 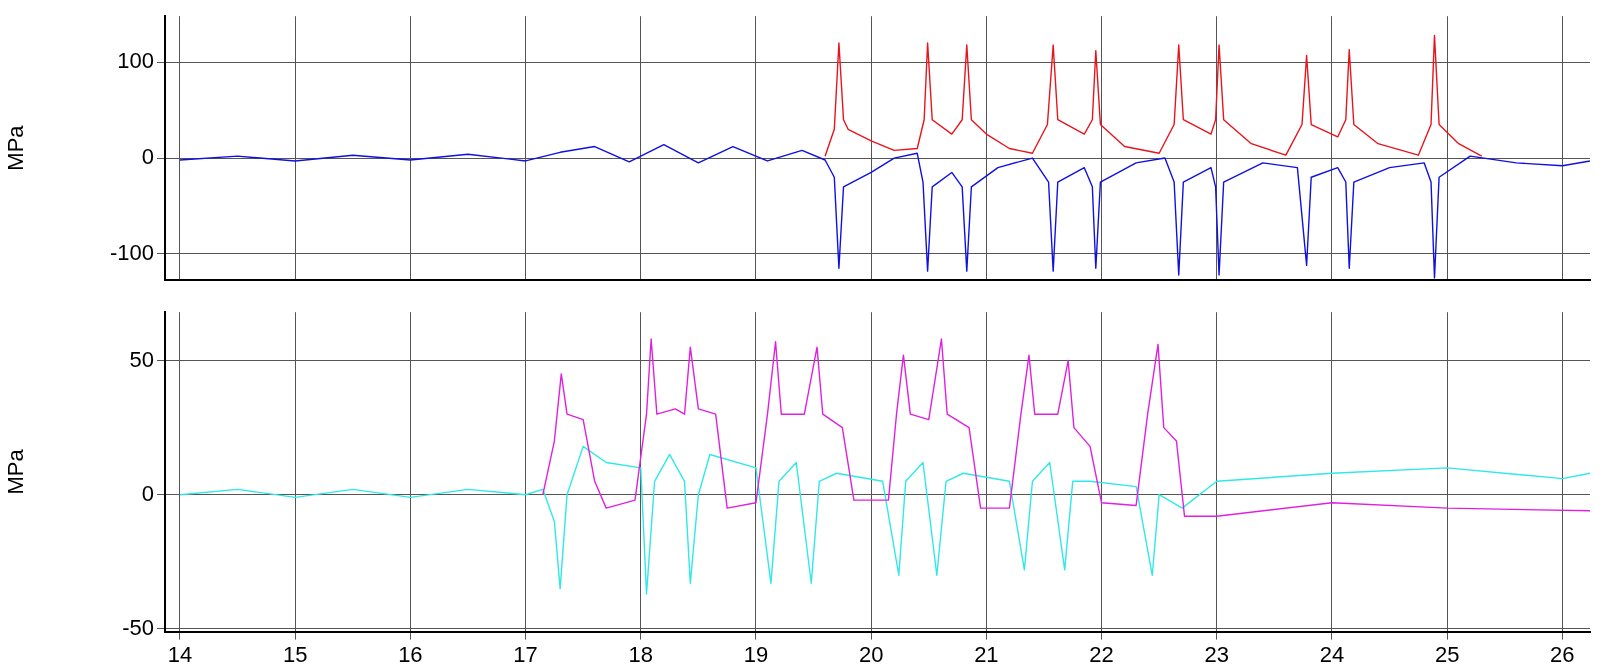 What do you see at coordinates (1332, 654) in the screenshot?
I see `x-tick-label: 24` at bounding box center [1332, 654].